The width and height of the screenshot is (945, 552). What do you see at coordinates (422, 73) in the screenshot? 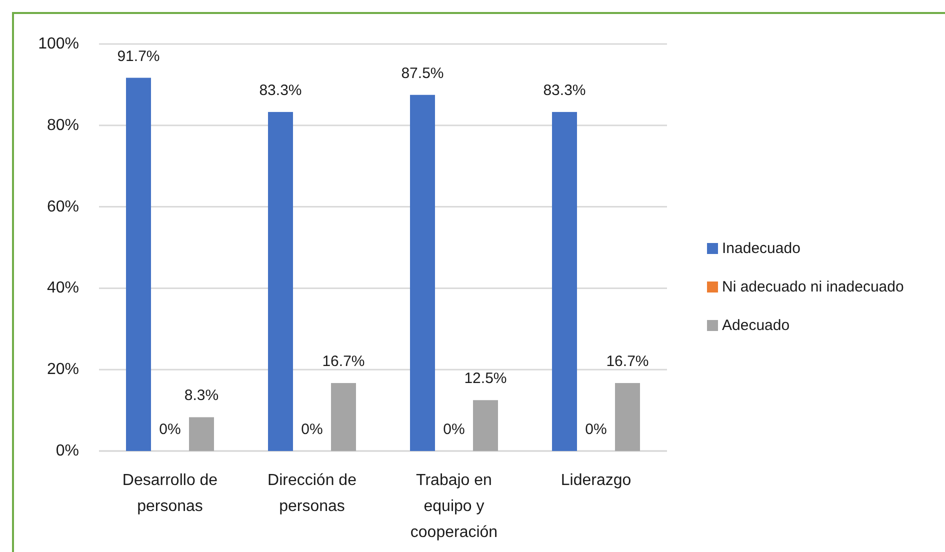
I see `data-label: 87.5%` at bounding box center [422, 73].